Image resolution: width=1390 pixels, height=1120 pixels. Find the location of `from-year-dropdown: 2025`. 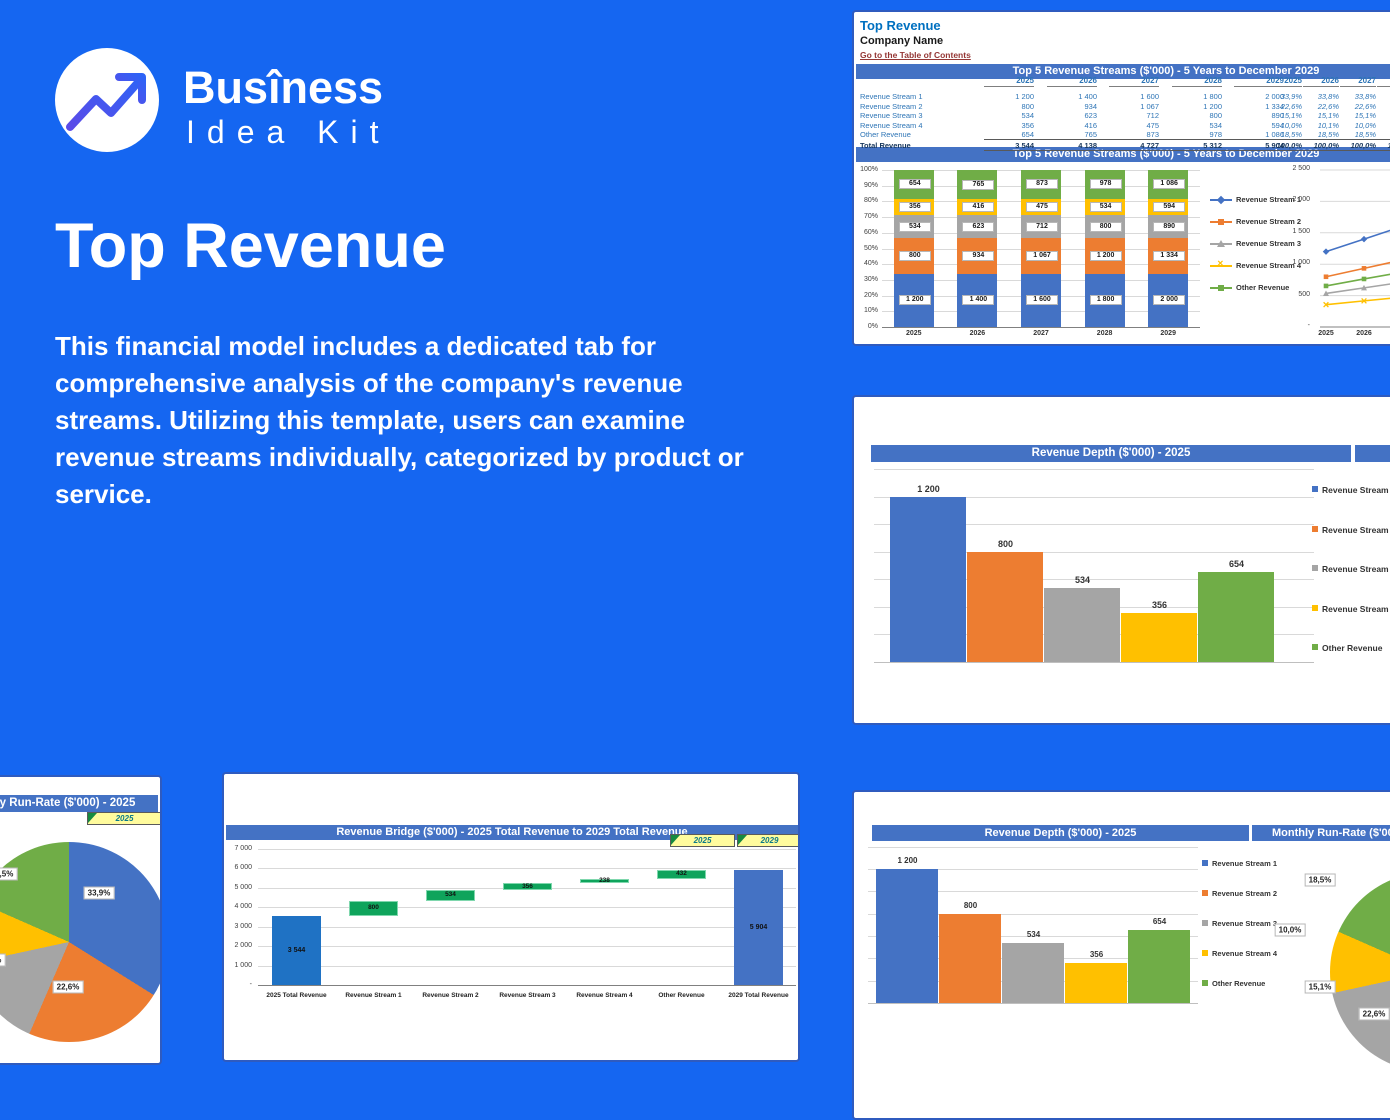

from-year-dropdown: 2025 is located at coordinates (702, 840).